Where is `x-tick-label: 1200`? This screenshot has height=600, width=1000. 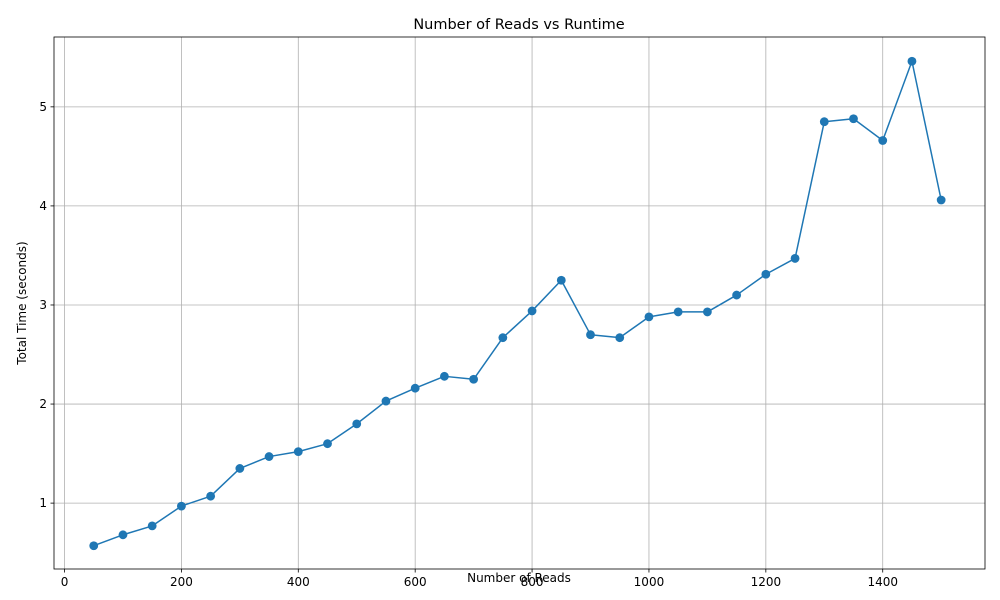
x-tick-label: 1200 is located at coordinates (766, 582).